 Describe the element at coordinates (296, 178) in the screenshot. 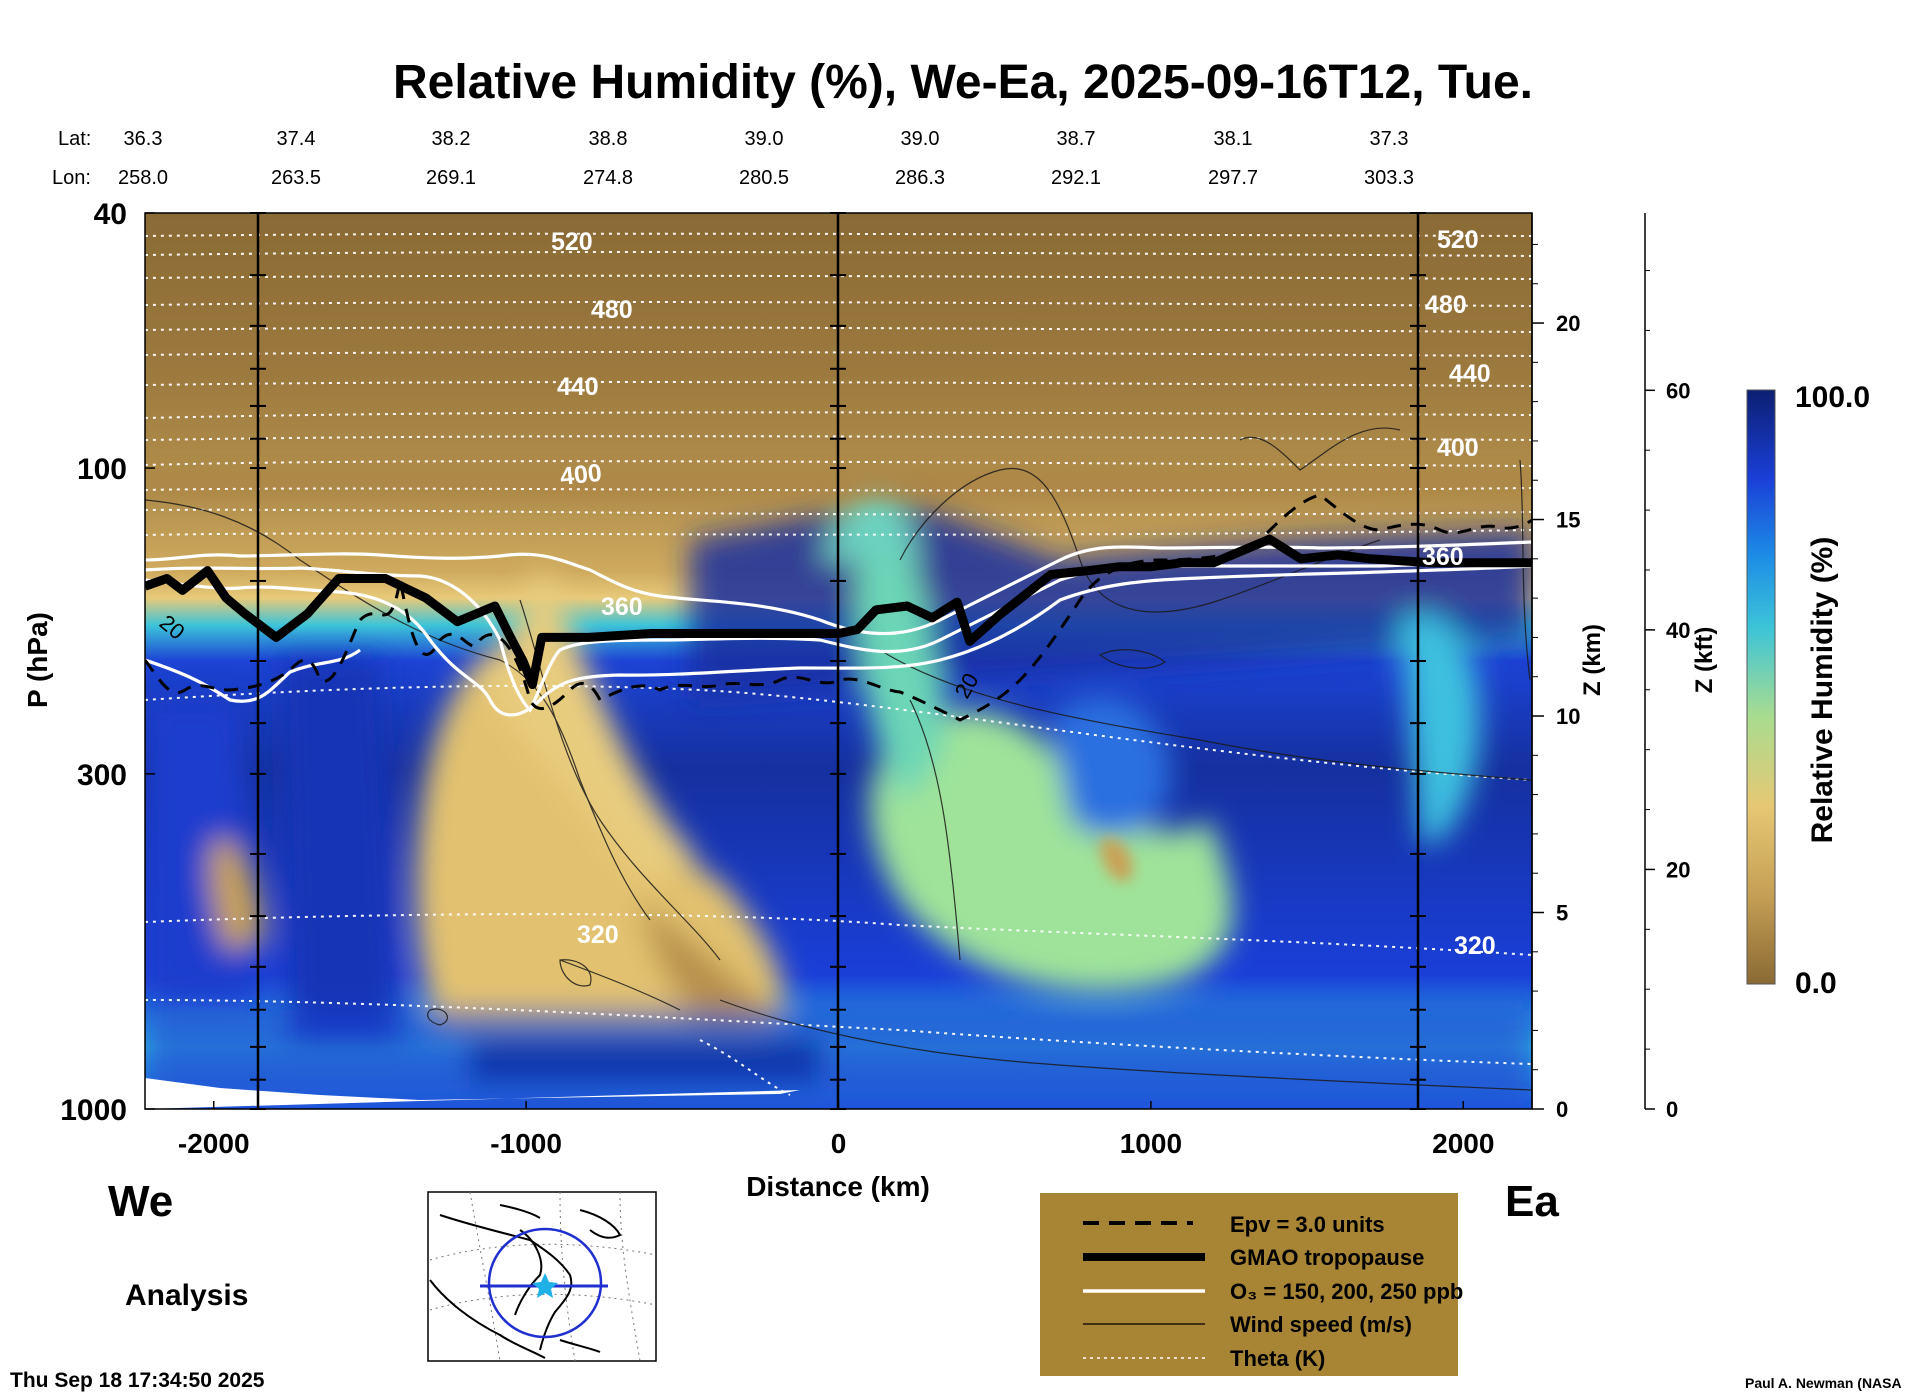

I see `lon-value: 263.5` at that location.